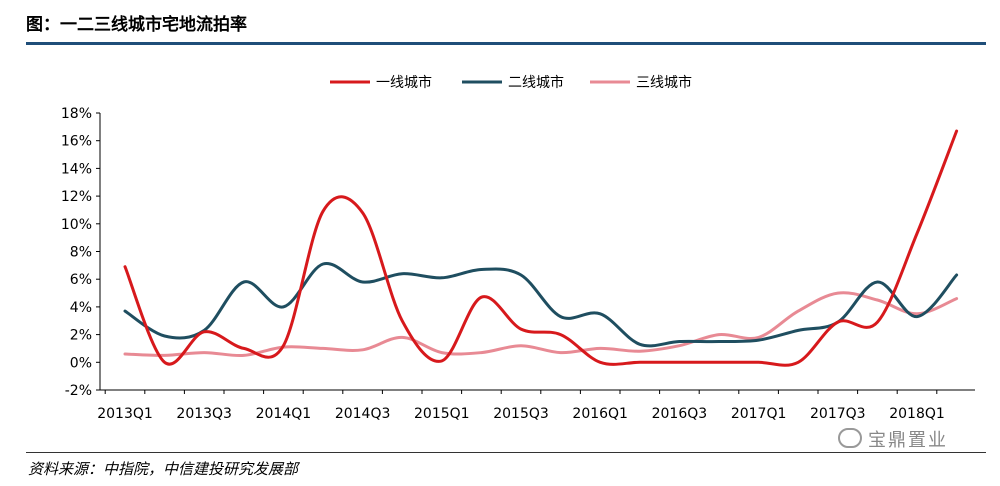  Describe the element at coordinates (442, 414) in the screenshot. I see `x-tick-label: 2015Q1` at that location.